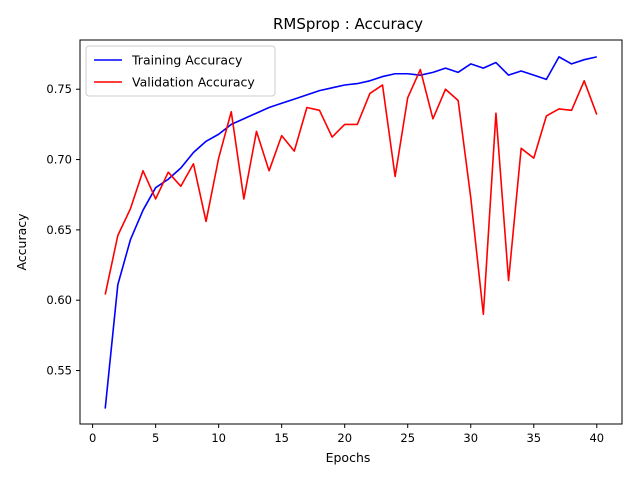  Describe the element at coordinates (92, 438) in the screenshot. I see `x-tick-label: 0` at that location.